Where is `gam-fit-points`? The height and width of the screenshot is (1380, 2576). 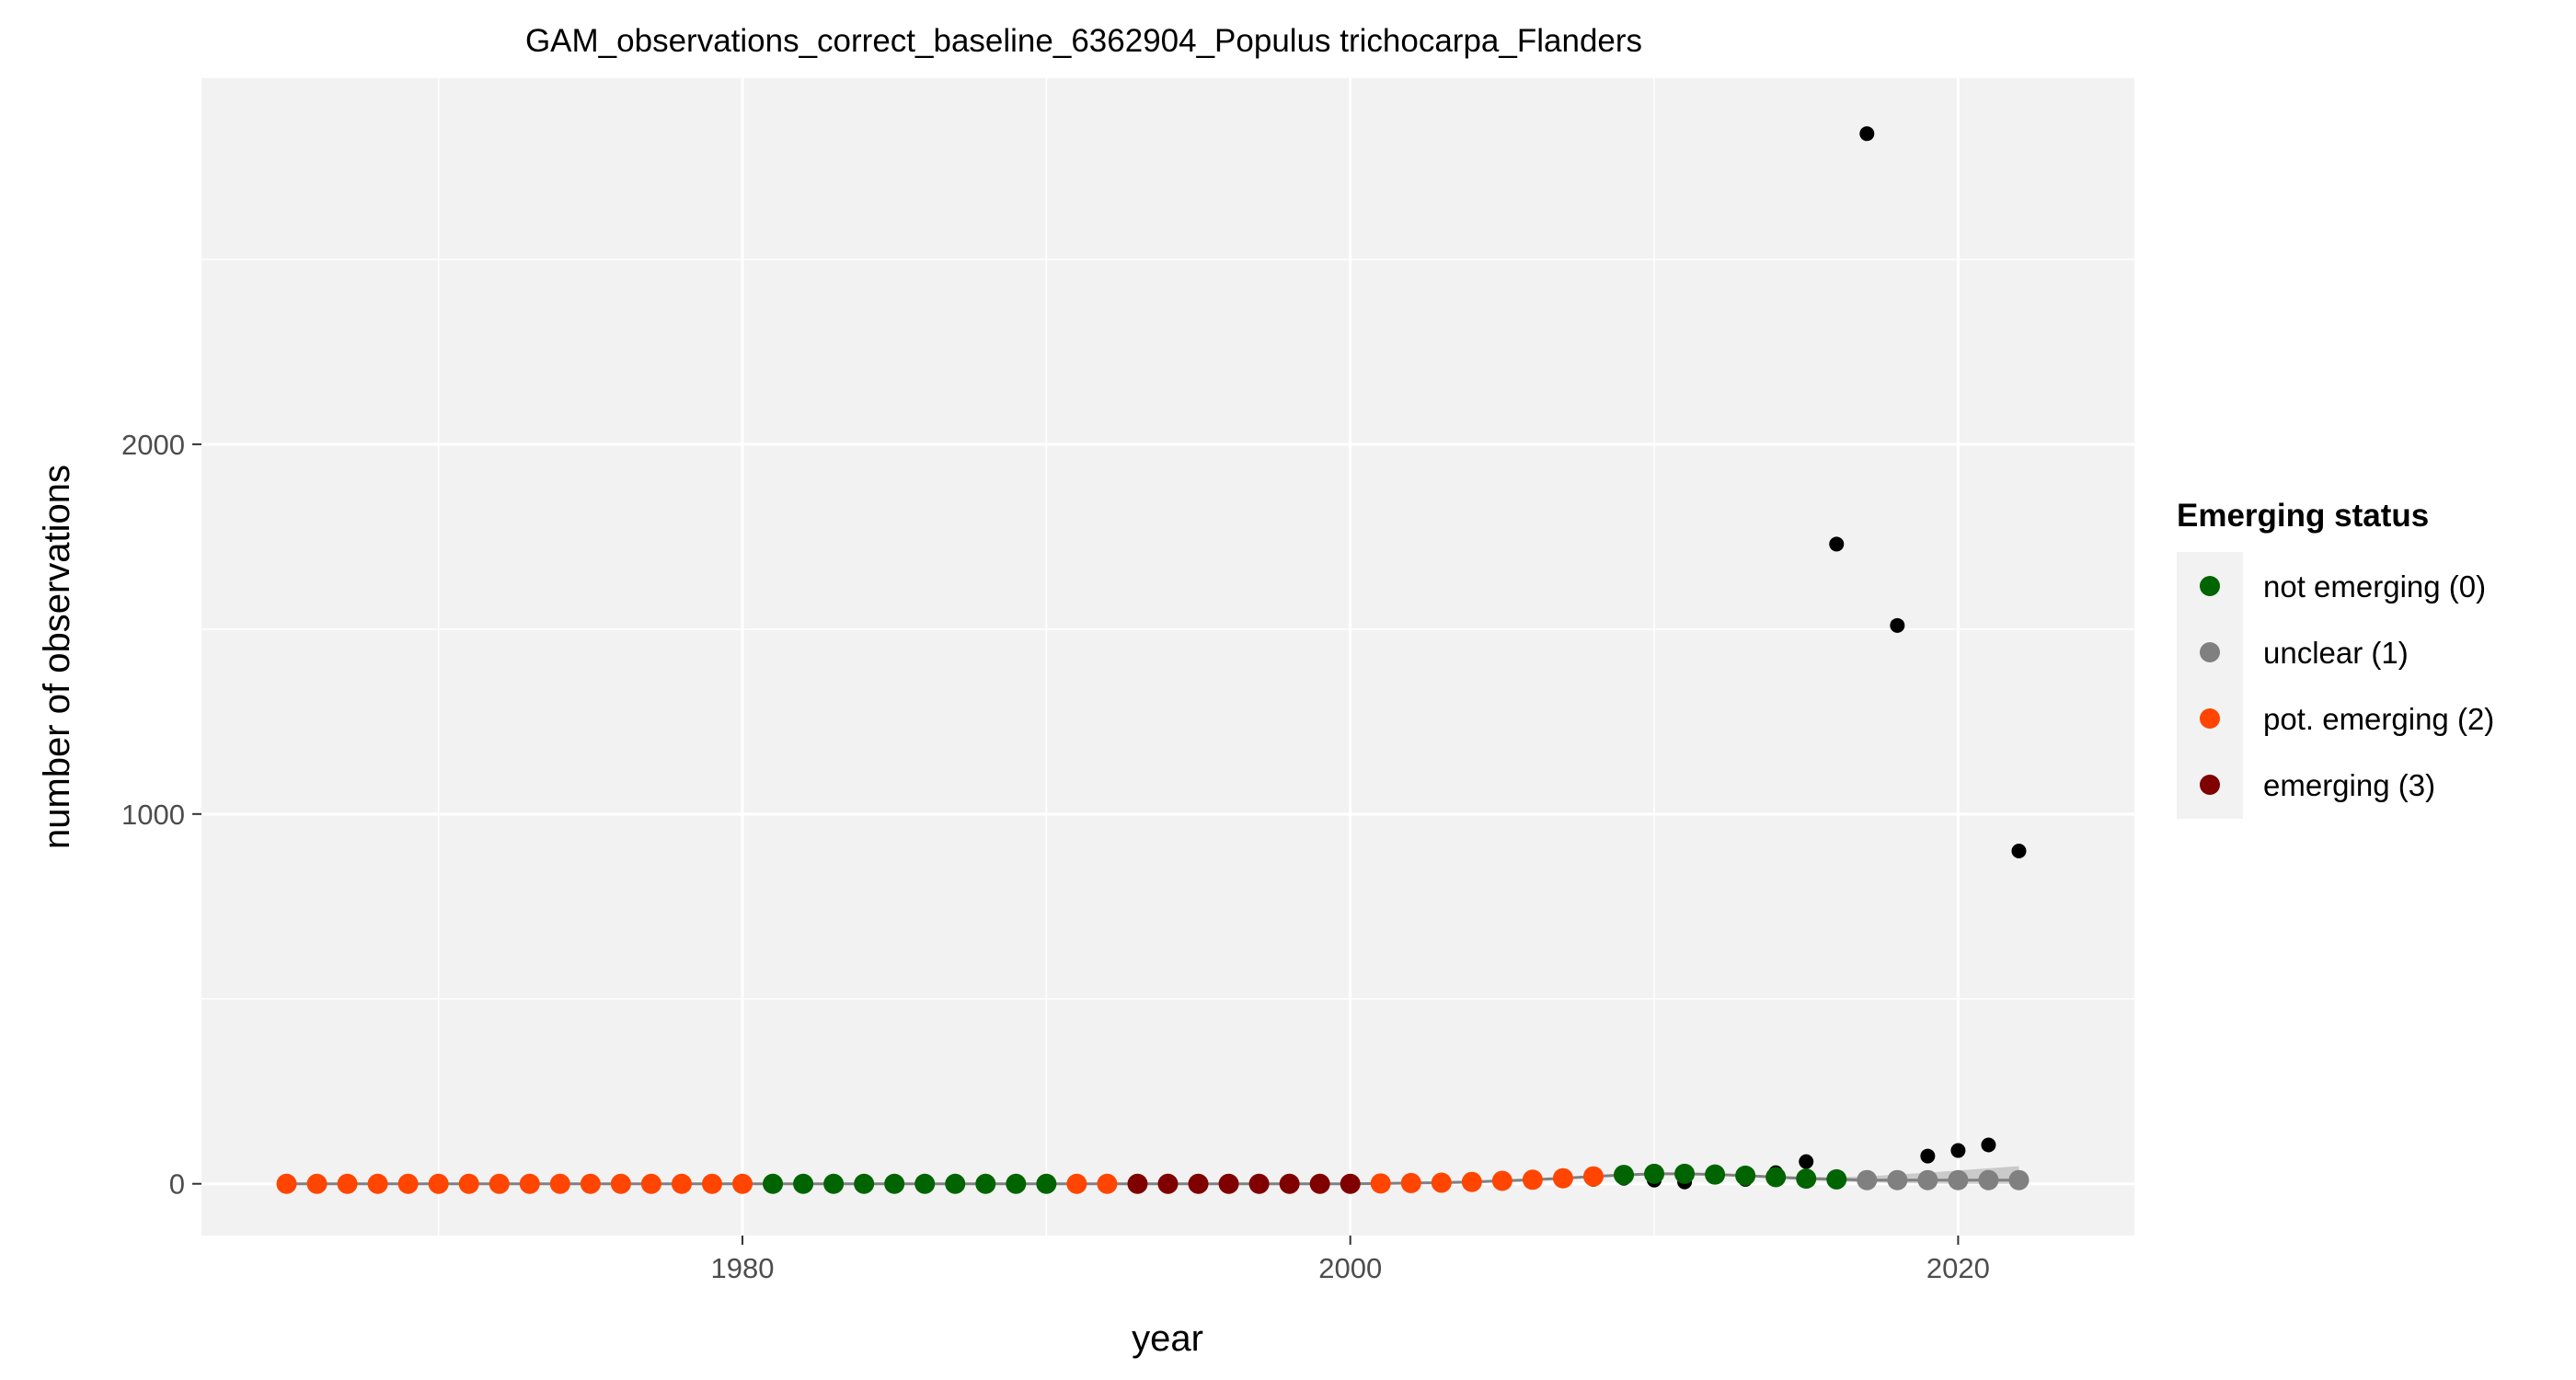 gam-fit-points is located at coordinates (1153, 1178).